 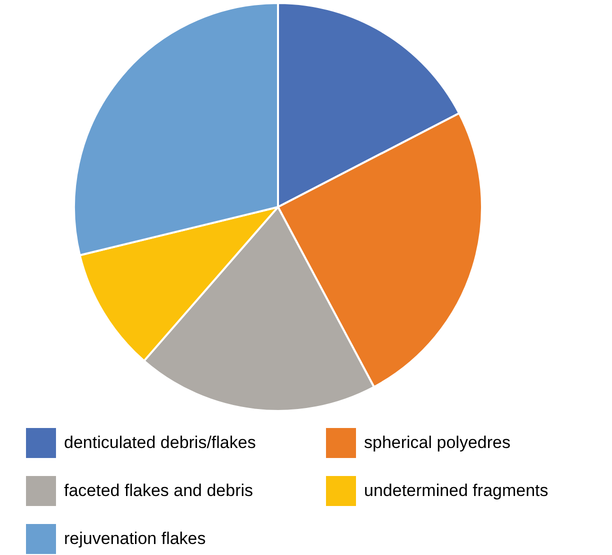 What do you see at coordinates (456, 491) in the screenshot?
I see `legend-label: undetermined fragments` at bounding box center [456, 491].